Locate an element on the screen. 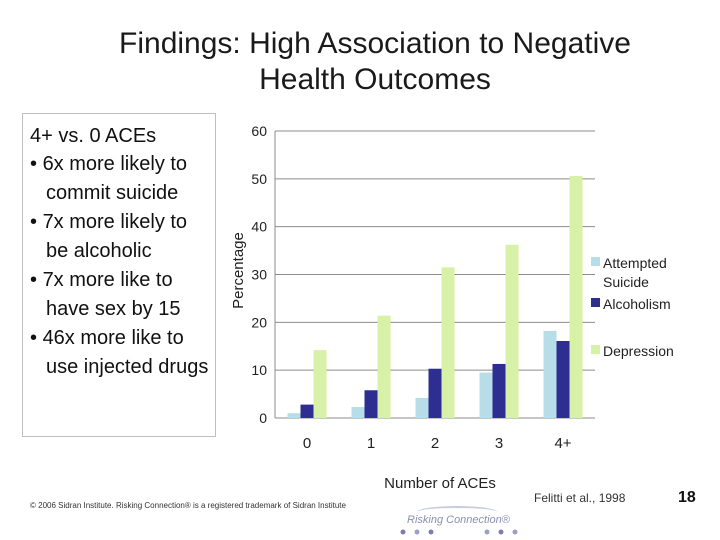 Image resolution: width=720 pixels, height=540 pixels. x-tick-label: 3 is located at coordinates (499, 443).